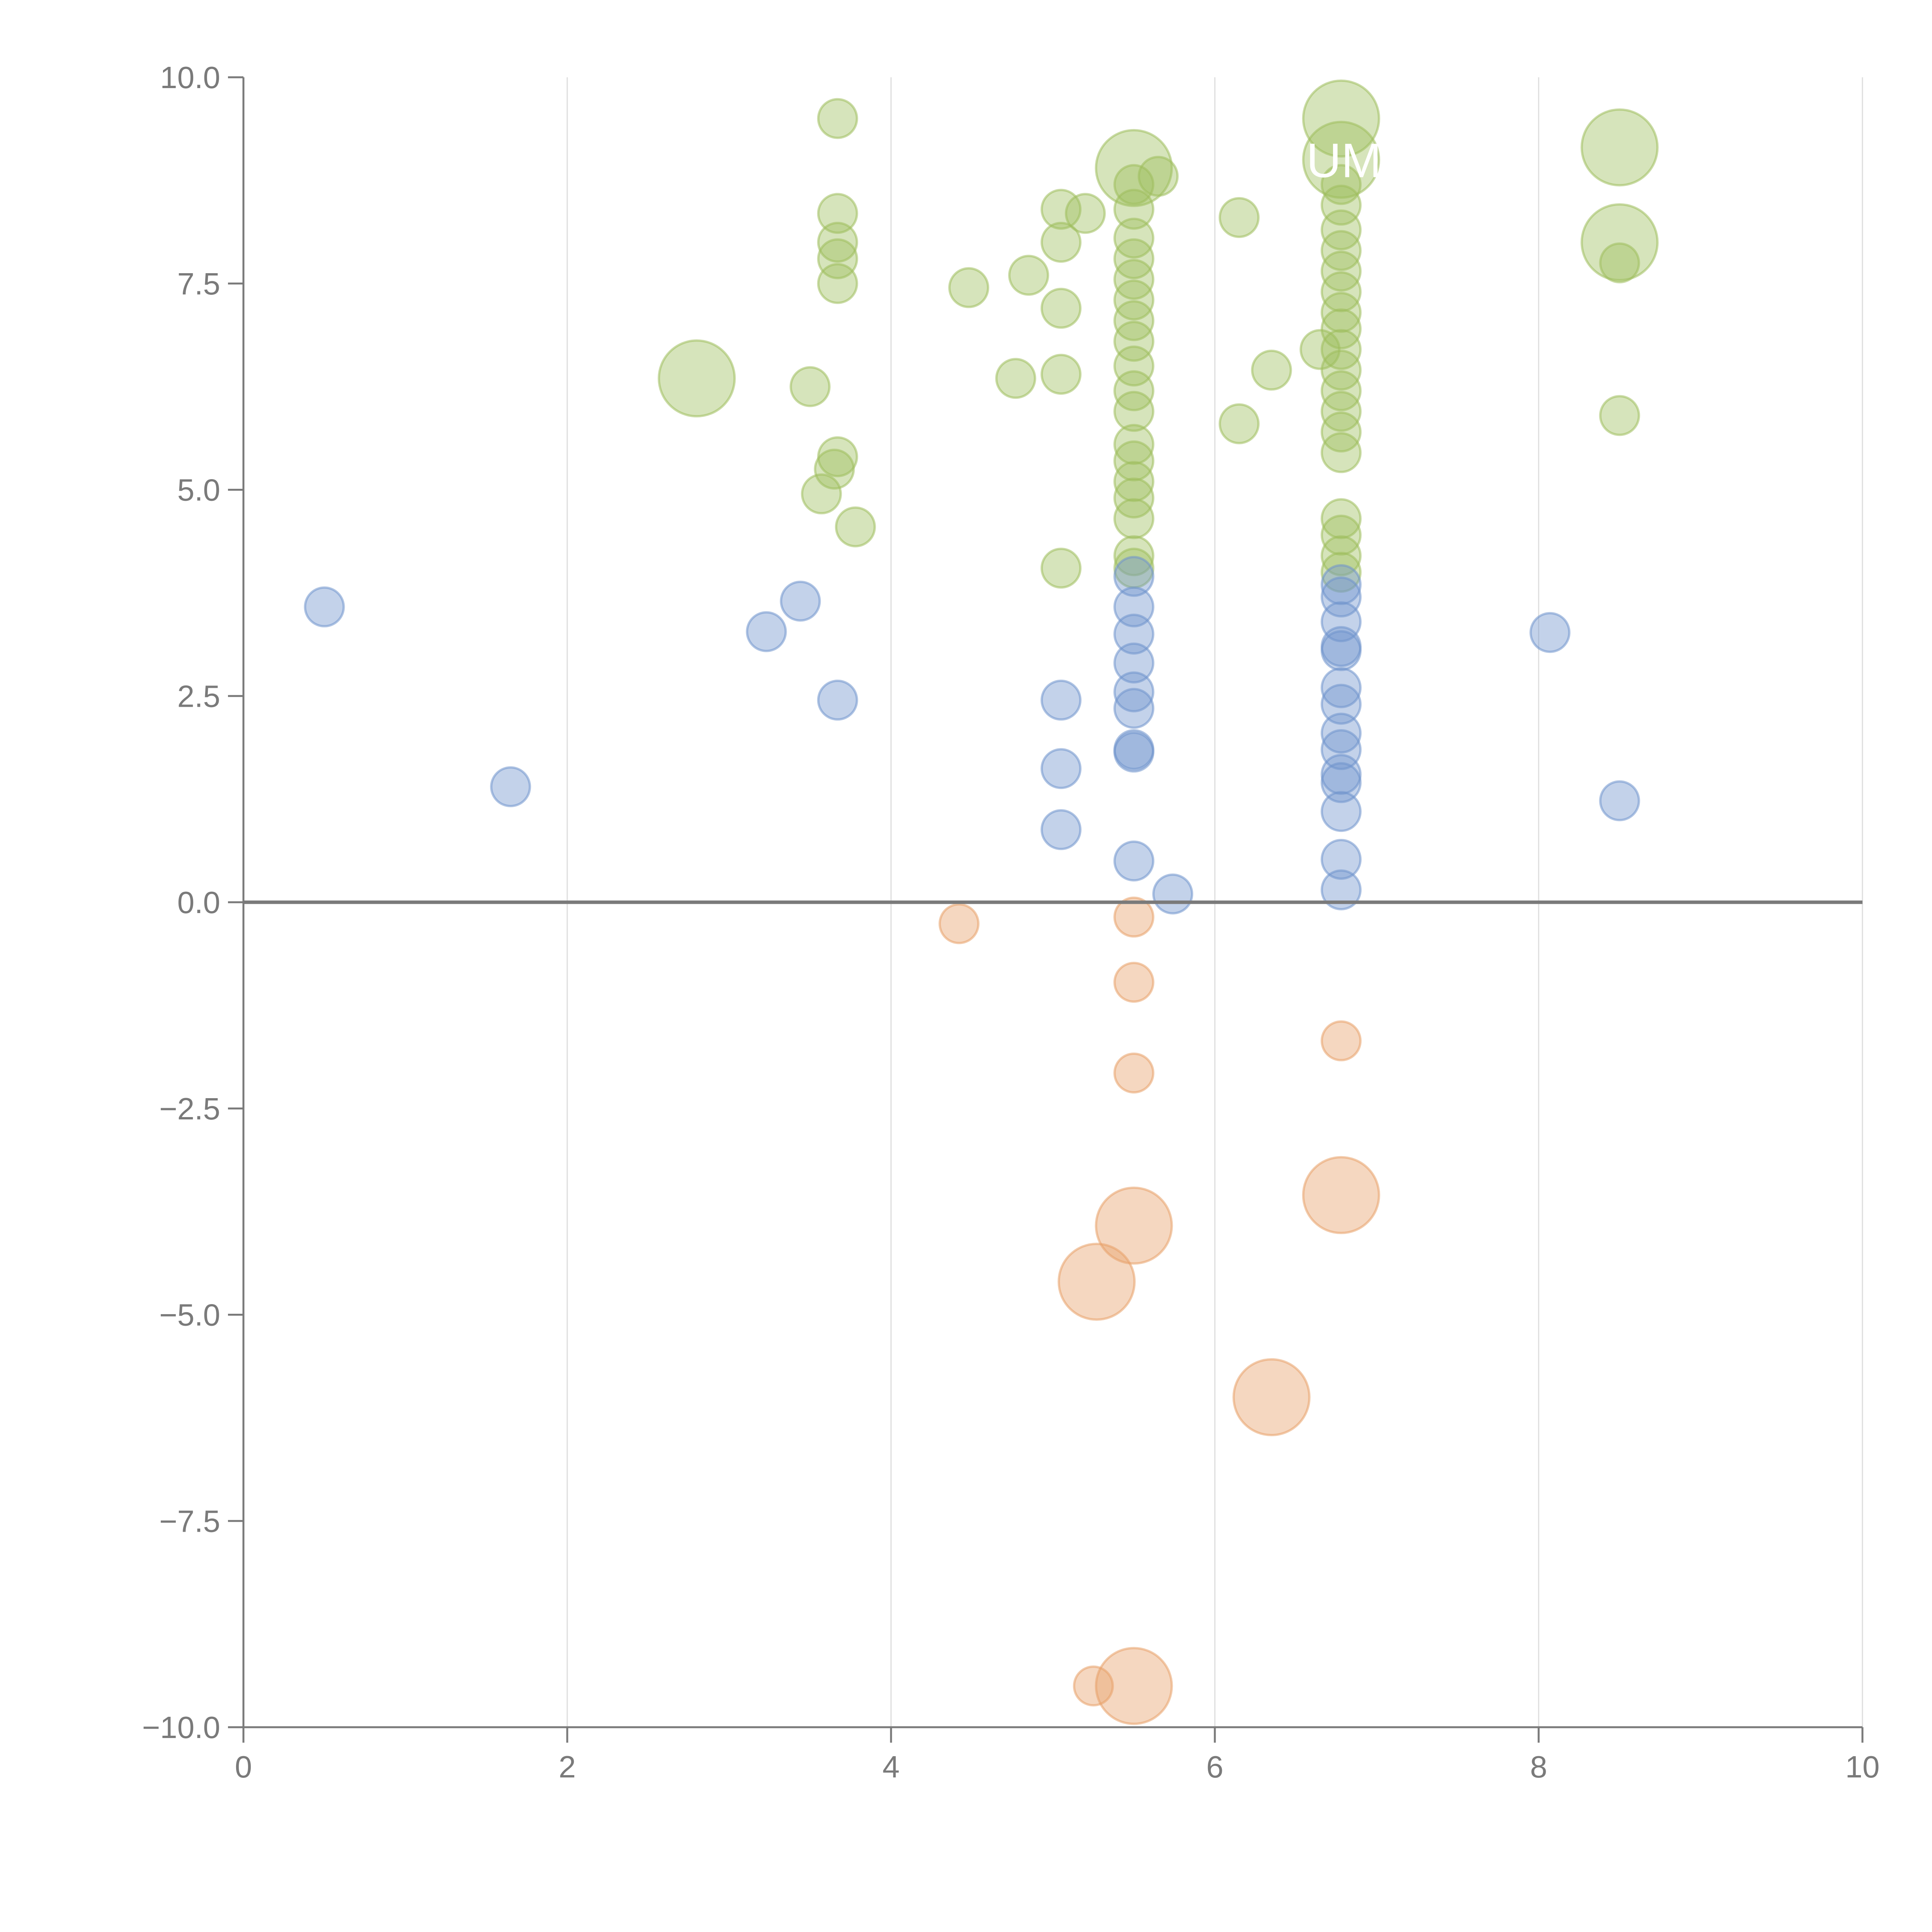  What do you see at coordinates (1539, 1767) in the screenshot?
I see `x-tick-label: 8` at bounding box center [1539, 1767].